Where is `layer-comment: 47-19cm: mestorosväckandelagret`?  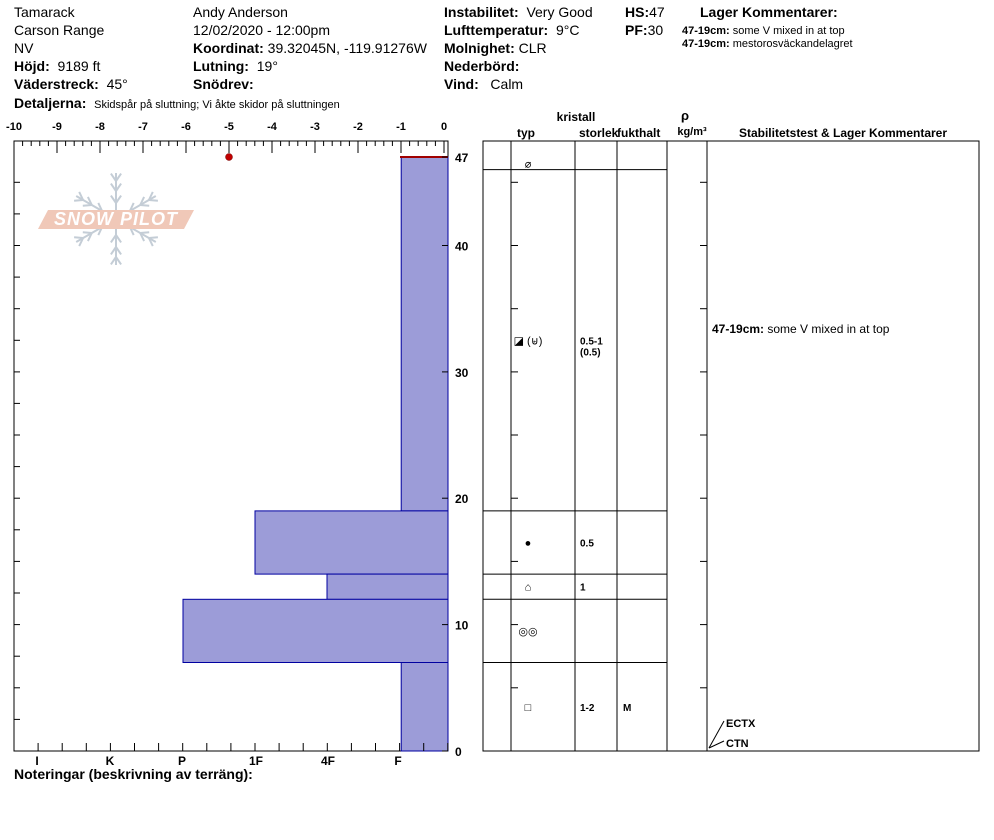
layer-comment: 47-19cm: mestorosväckandelagret is located at coordinates (767, 44).